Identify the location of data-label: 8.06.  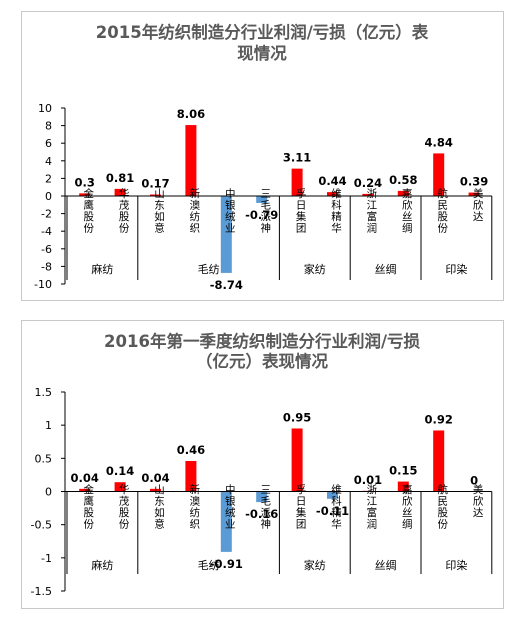
(191, 114).